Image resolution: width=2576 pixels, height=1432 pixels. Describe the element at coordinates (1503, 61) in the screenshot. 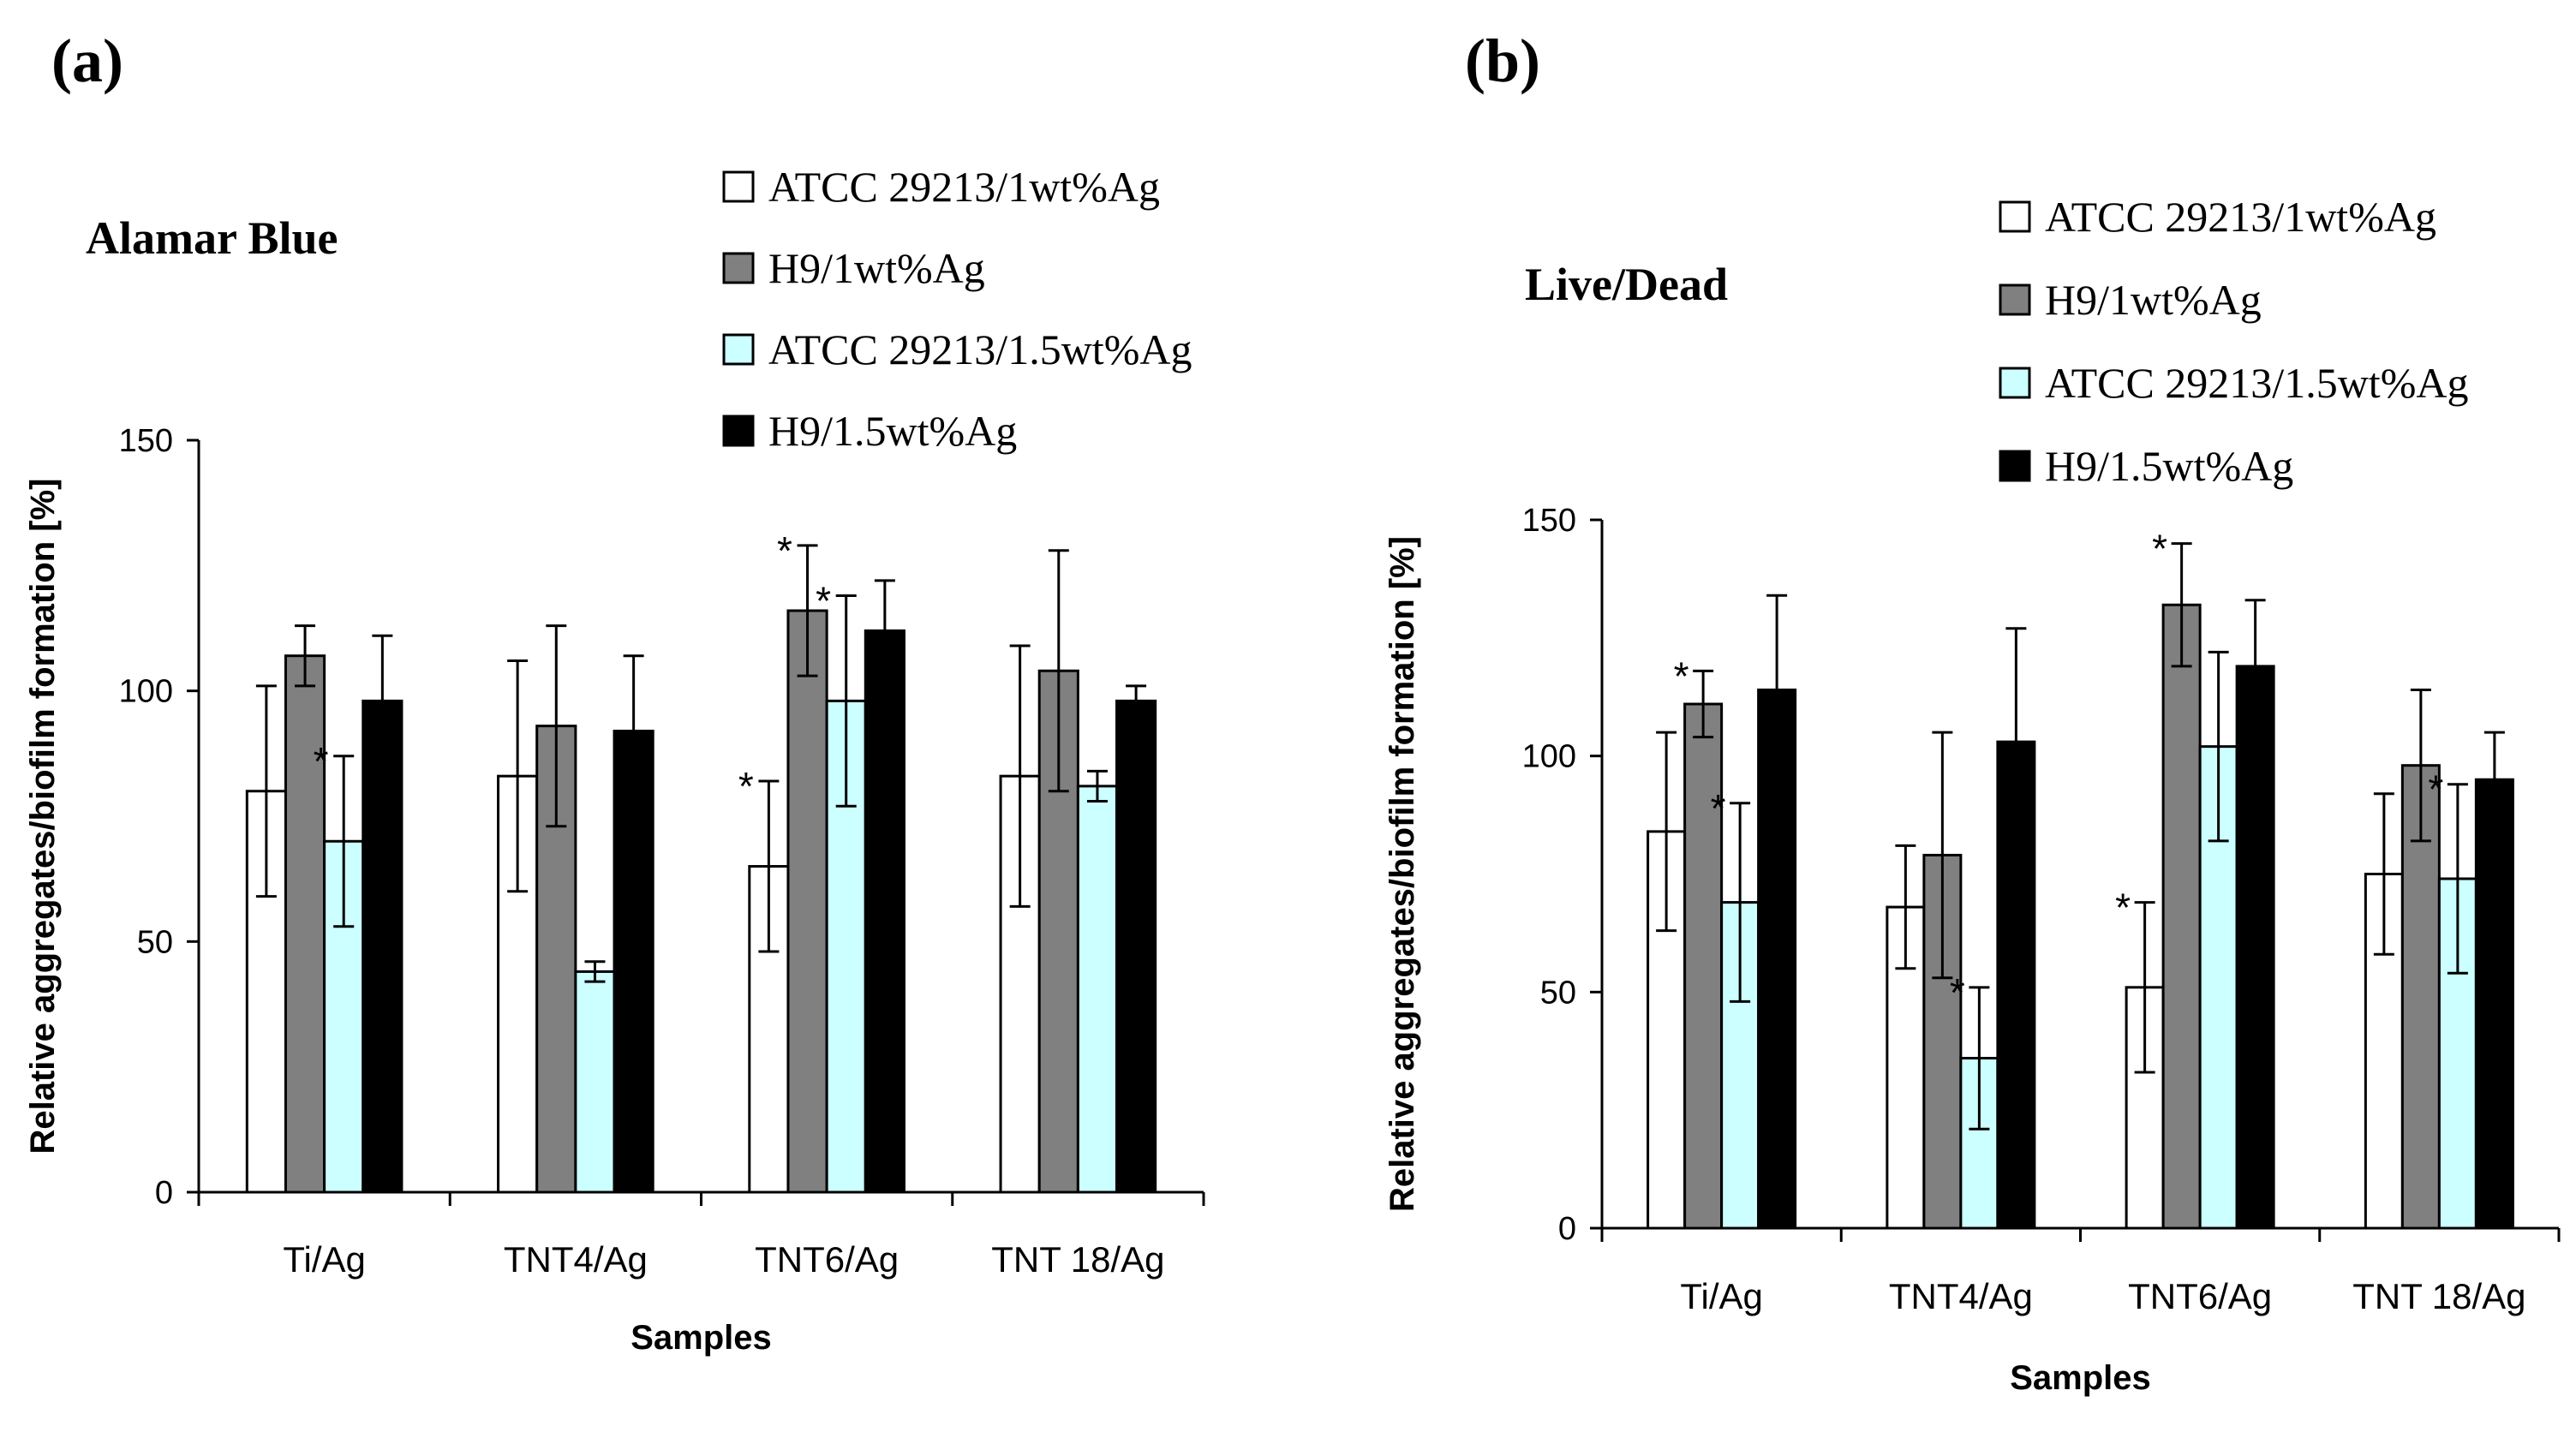

I see `panel-label: (b)` at that location.